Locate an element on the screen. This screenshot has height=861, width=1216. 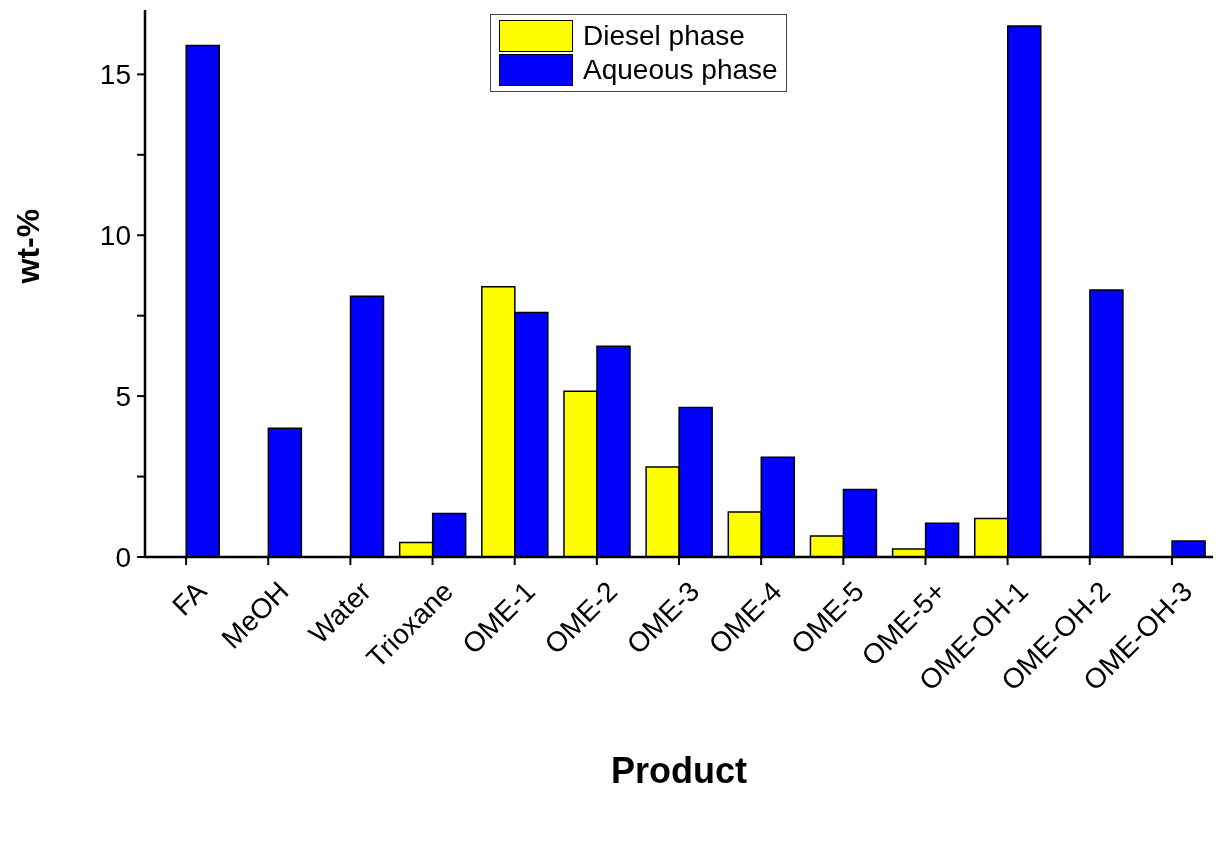
x-tick-label: FA is located at coordinates (189, 598).